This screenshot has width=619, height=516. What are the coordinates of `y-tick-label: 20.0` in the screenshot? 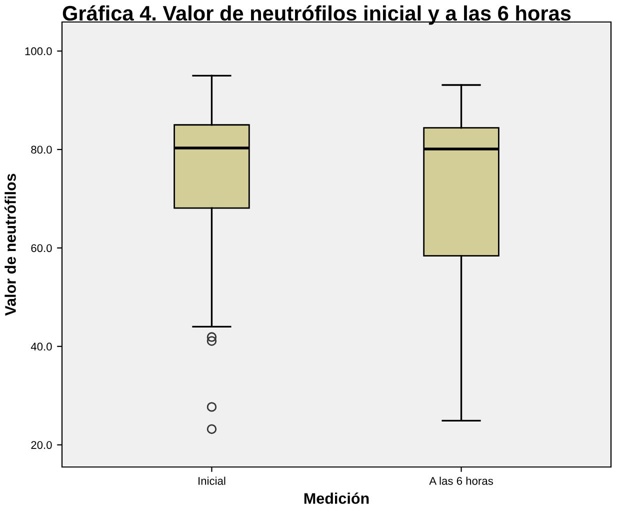 It's located at (41, 445).